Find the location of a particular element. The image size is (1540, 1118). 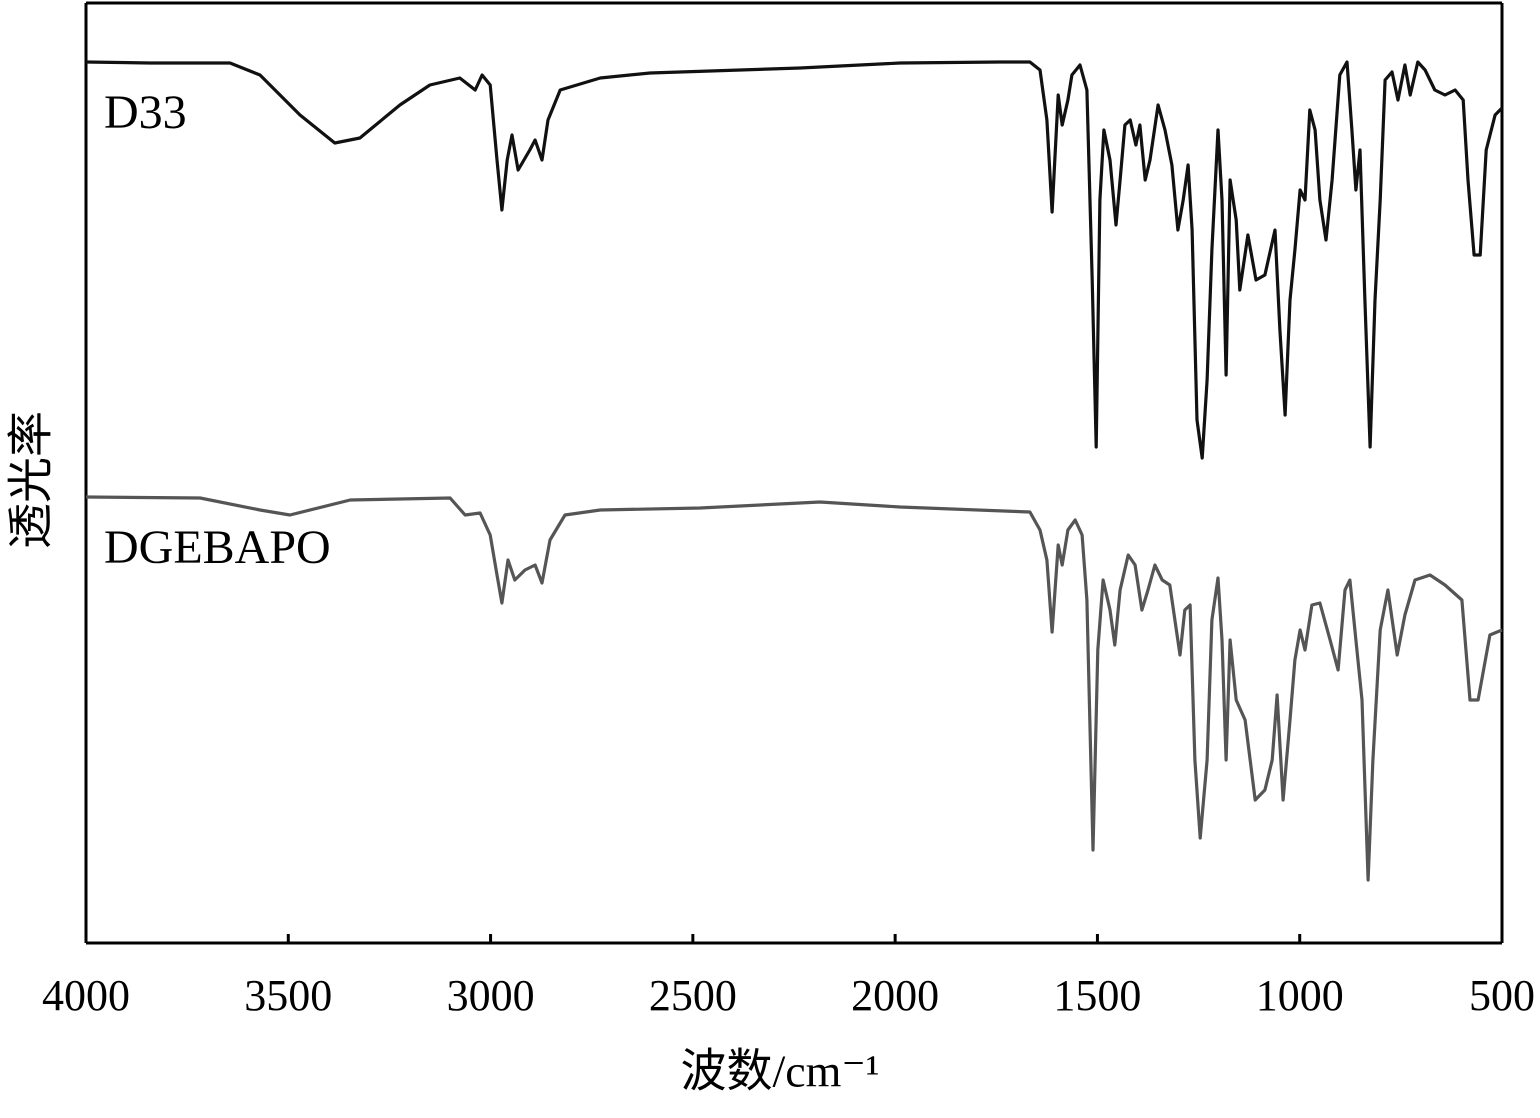

x-tick-label: 500 is located at coordinates (1502, 995).